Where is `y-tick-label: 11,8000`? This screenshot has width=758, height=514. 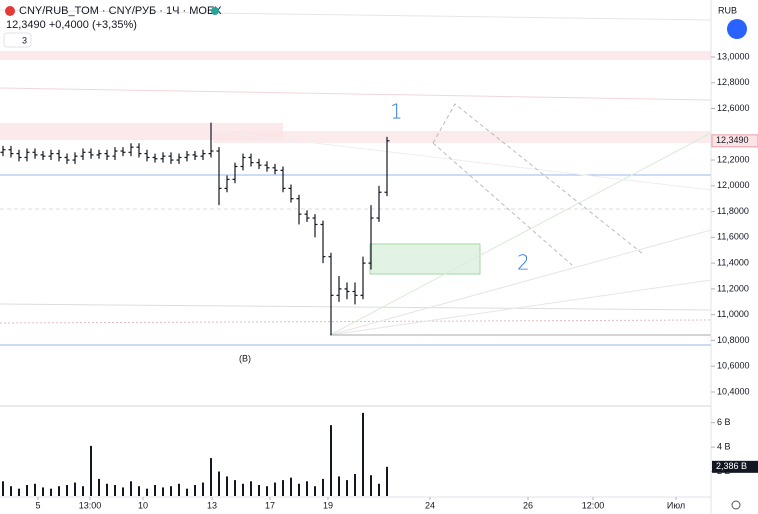 y-tick-label: 11,8000 is located at coordinates (733, 211).